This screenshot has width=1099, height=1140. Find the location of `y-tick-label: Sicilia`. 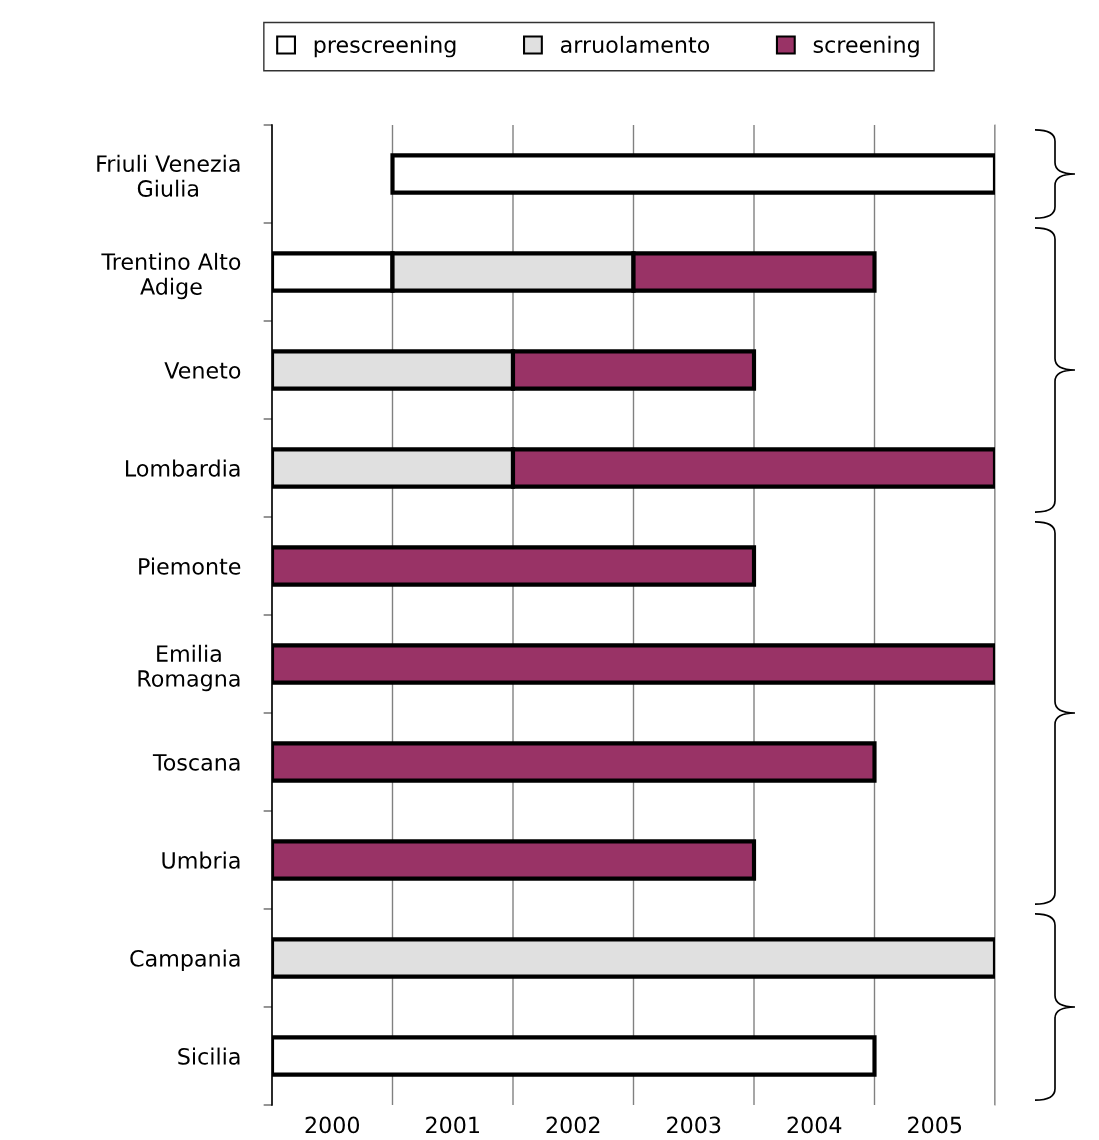

y-tick-label: Sicilia is located at coordinates (209, 1056).